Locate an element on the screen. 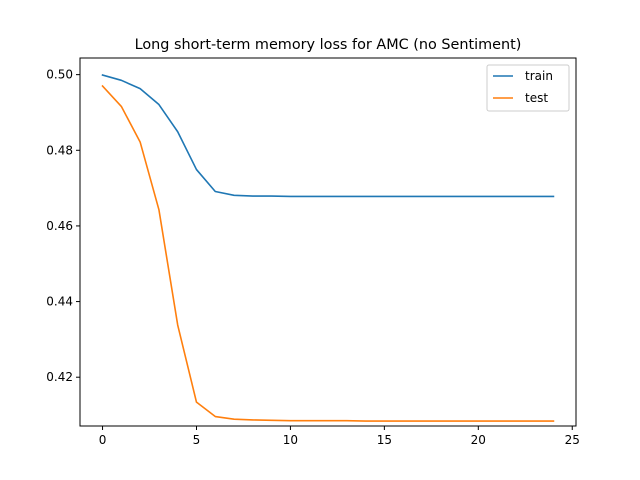  legend-label-train: train is located at coordinates (539, 76).